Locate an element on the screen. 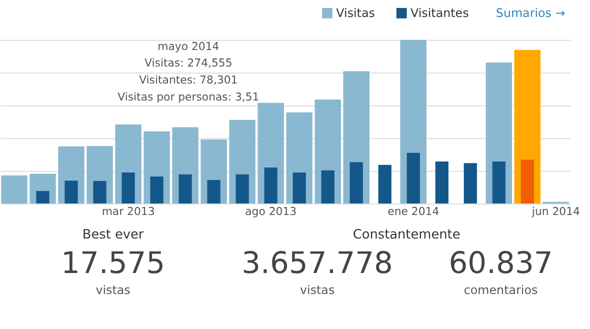 The height and width of the screenshot is (329, 590). annotation: Visitas por personas: 3,51 is located at coordinates (189, 97).